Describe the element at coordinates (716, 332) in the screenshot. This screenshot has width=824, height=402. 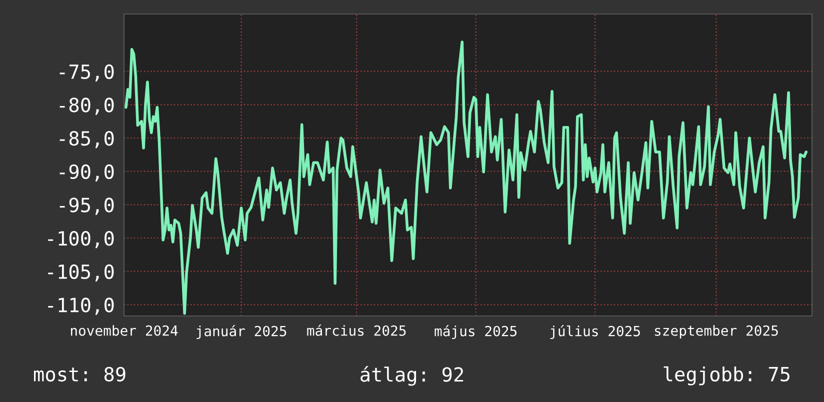
I see `x-tick-label: szeptember 2025` at that location.